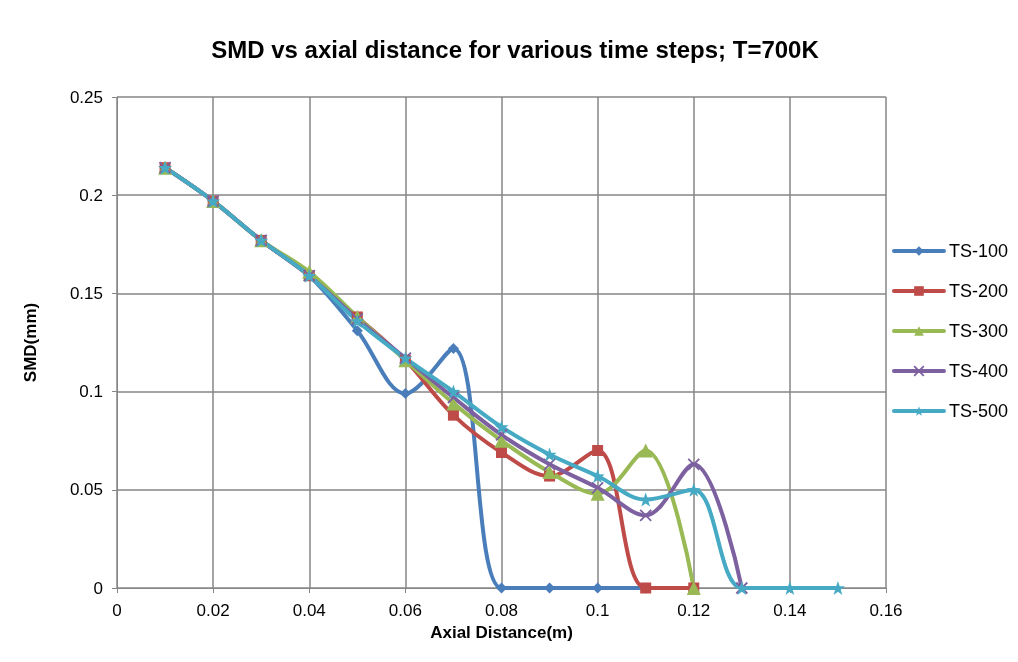 This screenshot has width=1018, height=662. I want to click on x-tick-label: 0.08, so click(501, 610).